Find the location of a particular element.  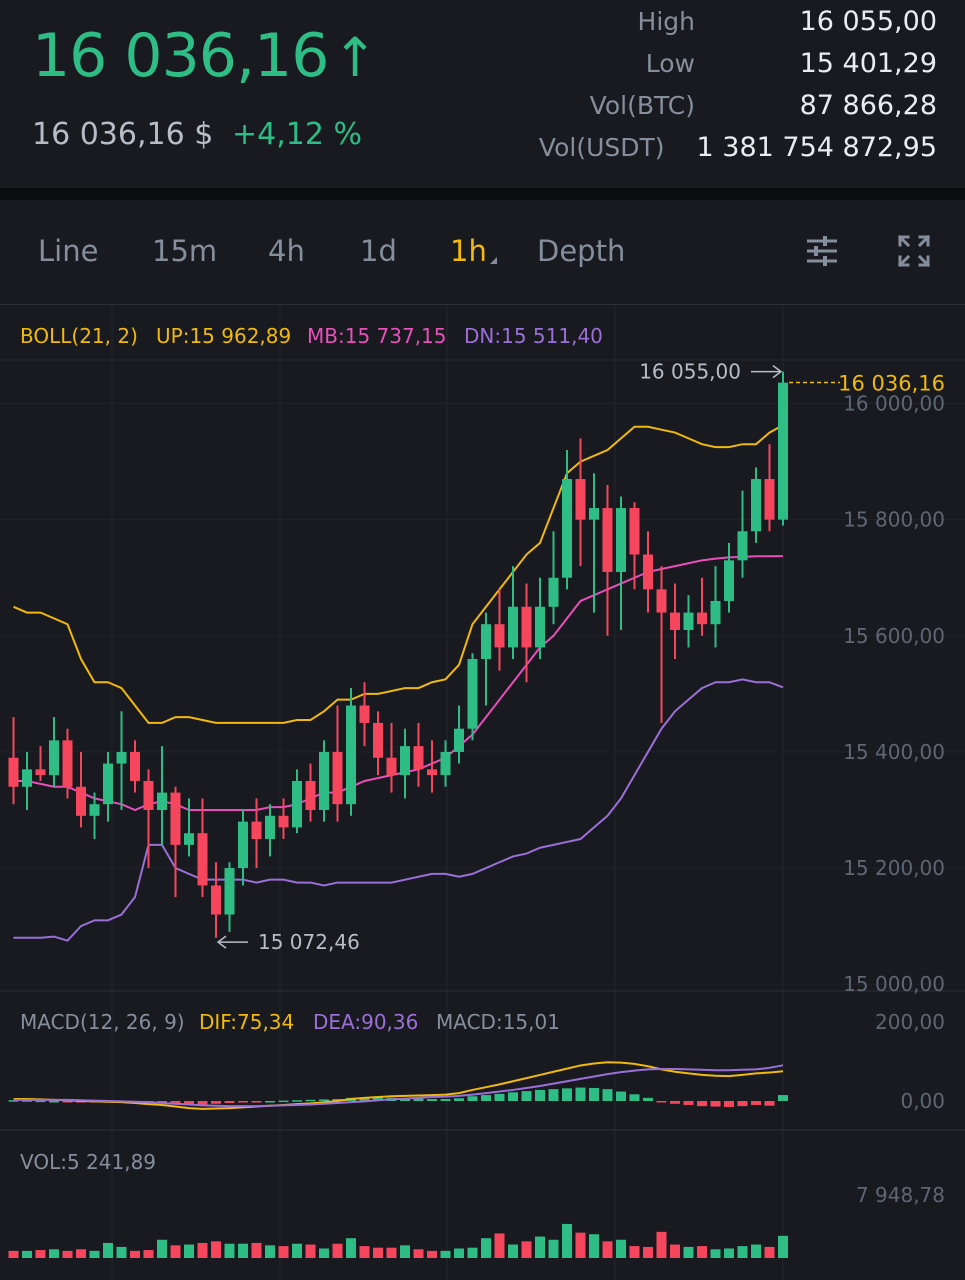

high-marker-arrowhead is located at coordinates (777, 372).